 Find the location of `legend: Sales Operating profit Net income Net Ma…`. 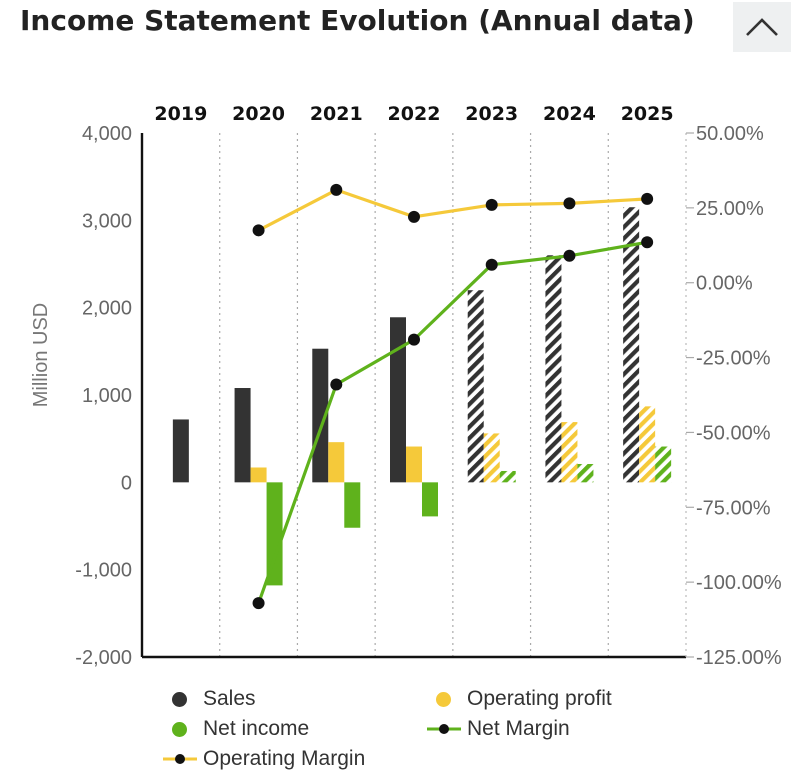

legend: Sales Operating profit Net income Net Ma… is located at coordinates (397, 731).